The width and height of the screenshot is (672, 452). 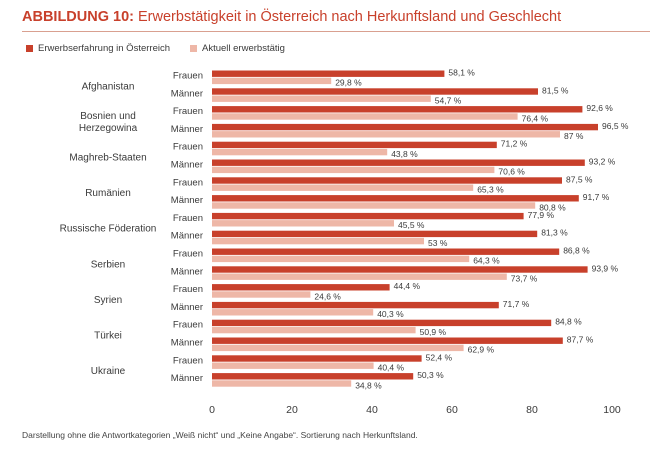 What do you see at coordinates (29, 48) in the screenshot?
I see `legend-swatch-dark` at bounding box center [29, 48].